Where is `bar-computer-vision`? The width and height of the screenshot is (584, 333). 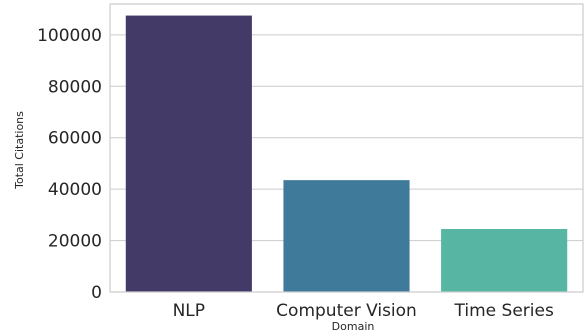
bar-computer-vision is located at coordinates (346, 236).